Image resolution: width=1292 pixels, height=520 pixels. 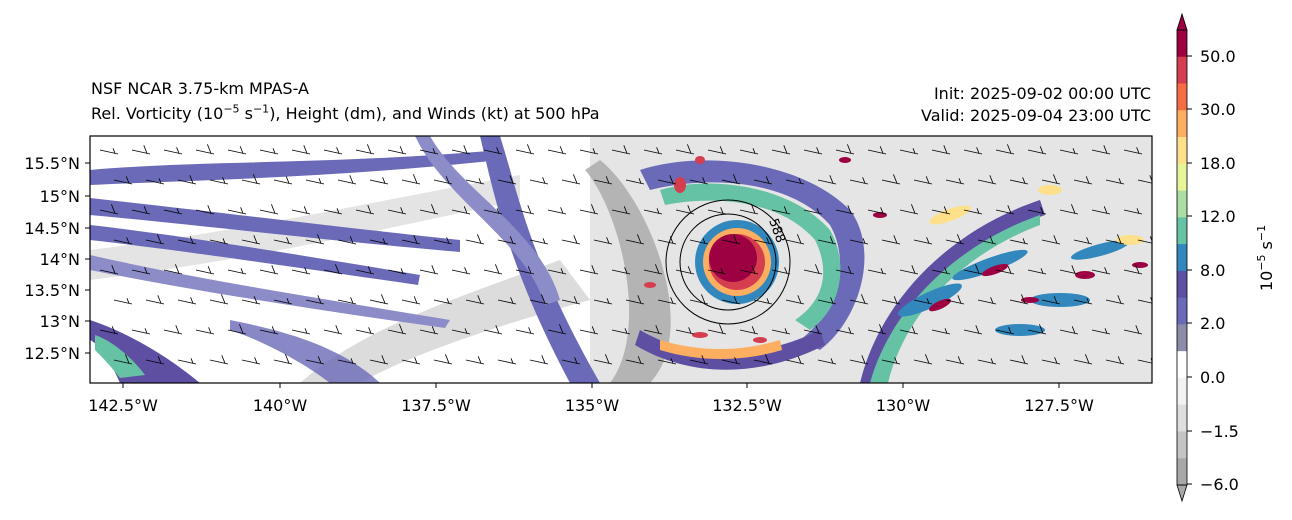 What do you see at coordinates (1042, 93) in the screenshot?
I see `init-time: Init: 2025-09-02 00:00 UTC` at bounding box center [1042, 93].